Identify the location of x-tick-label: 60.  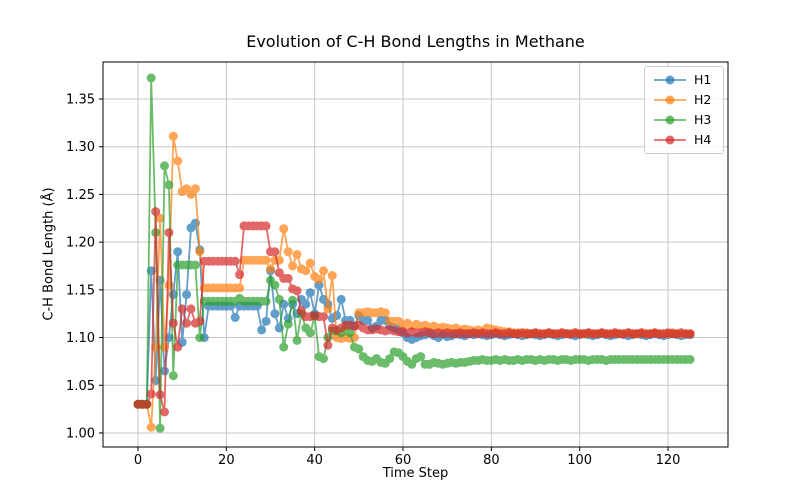
(403, 460).